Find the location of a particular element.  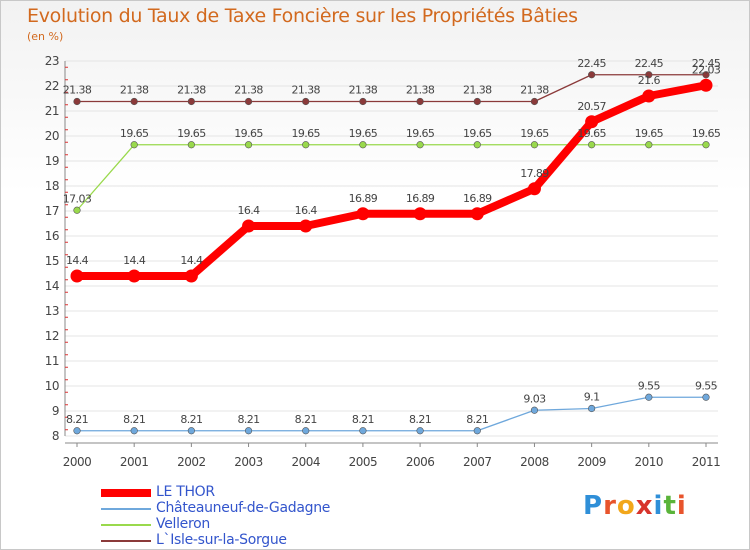

y-tick-label: 17 is located at coordinates (52, 211).